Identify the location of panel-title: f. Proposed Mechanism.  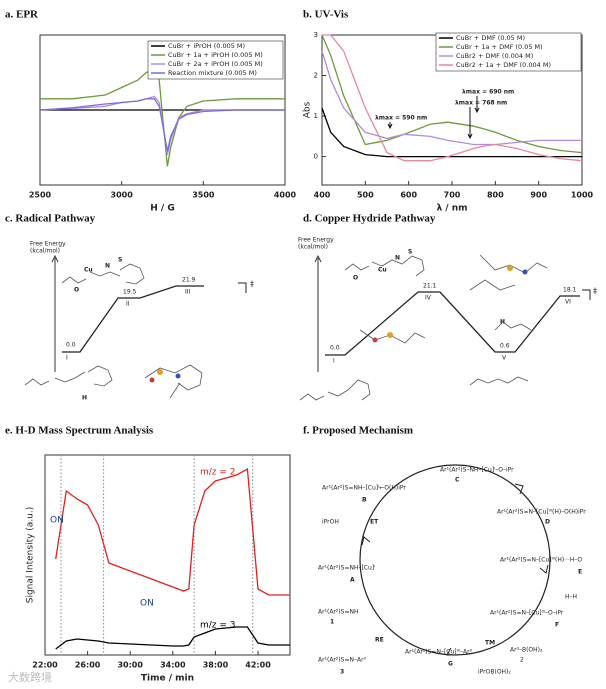
(358, 431).